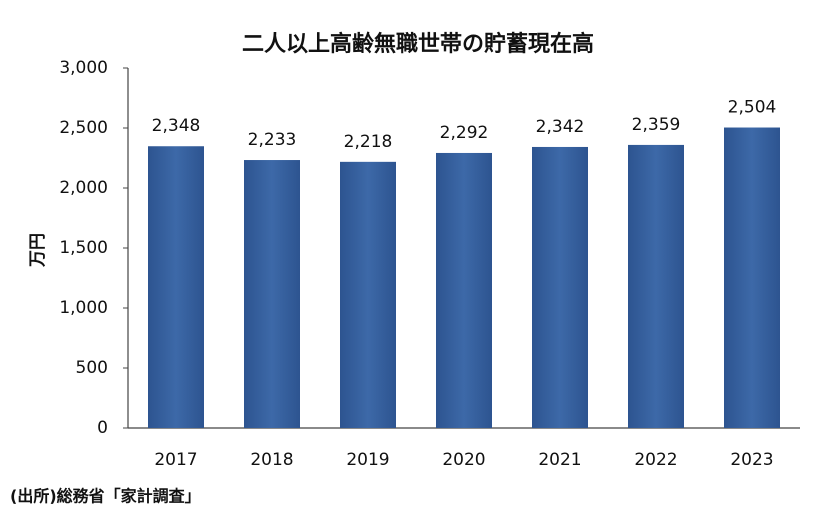  What do you see at coordinates (272, 140) in the screenshot?
I see `data-label: 2,233` at bounding box center [272, 140].